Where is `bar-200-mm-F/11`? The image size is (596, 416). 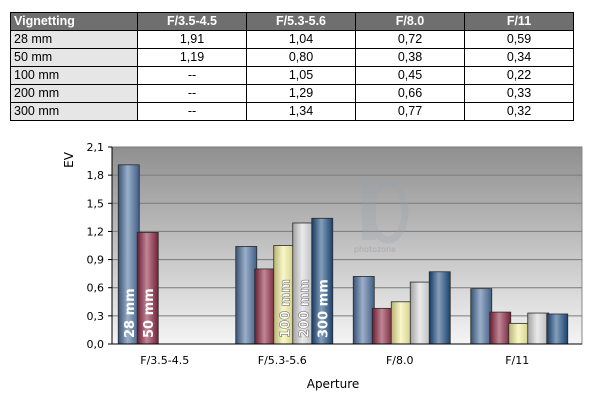 bar-200-mm-F/11 is located at coordinates (538, 328).